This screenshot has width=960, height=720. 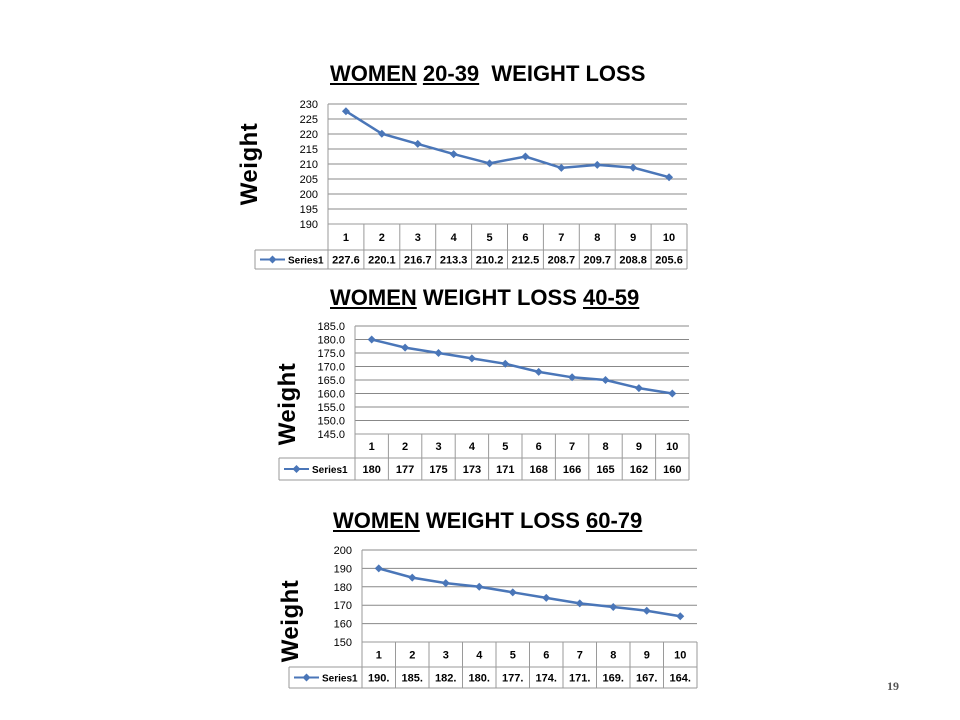 I want to click on data-label: 185., so click(x=412, y=679).